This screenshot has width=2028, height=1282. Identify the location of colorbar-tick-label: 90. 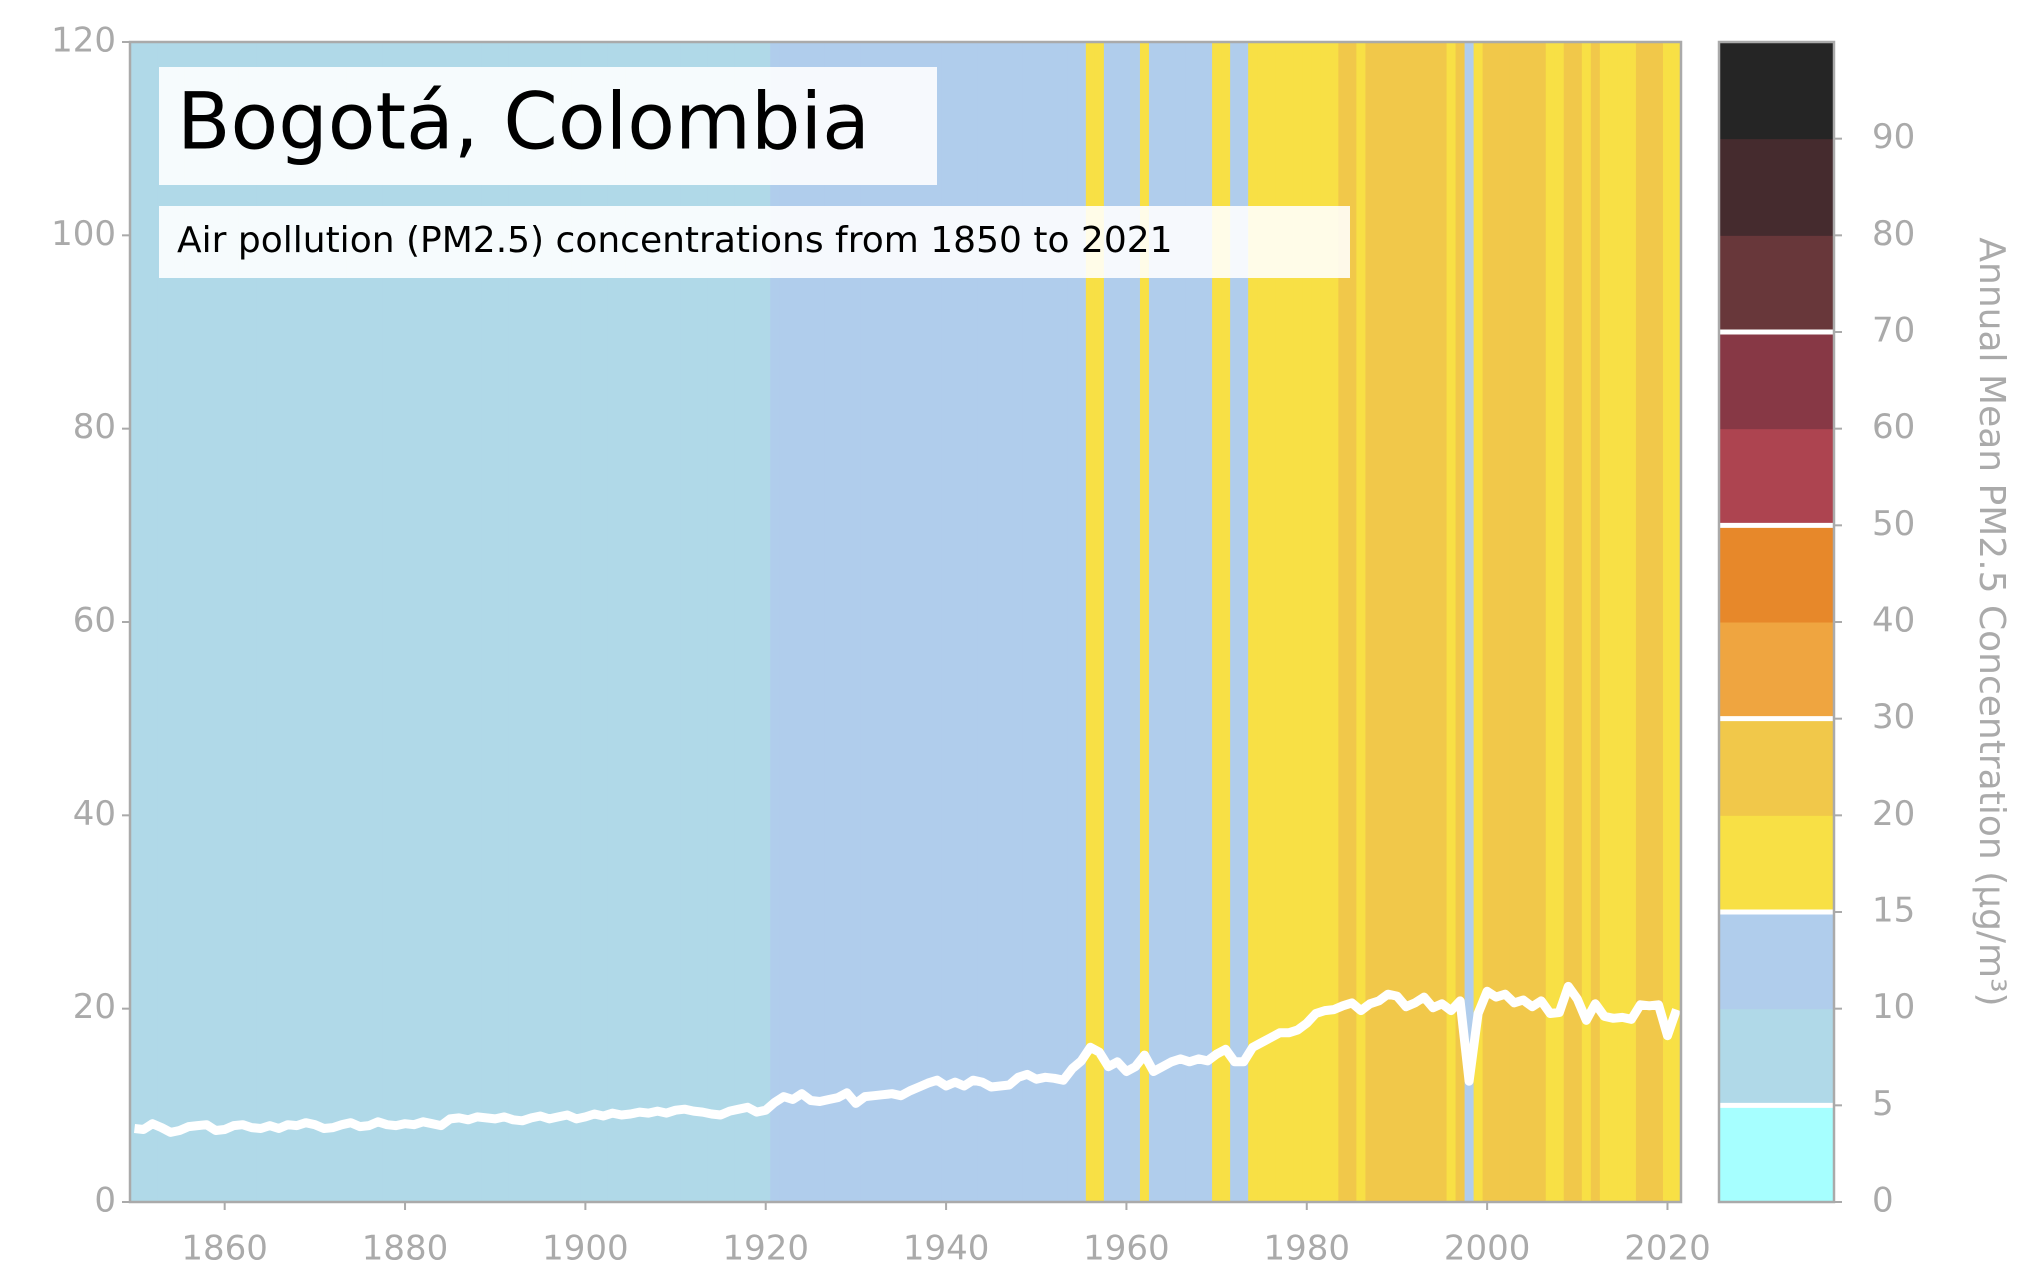
(1893, 137).